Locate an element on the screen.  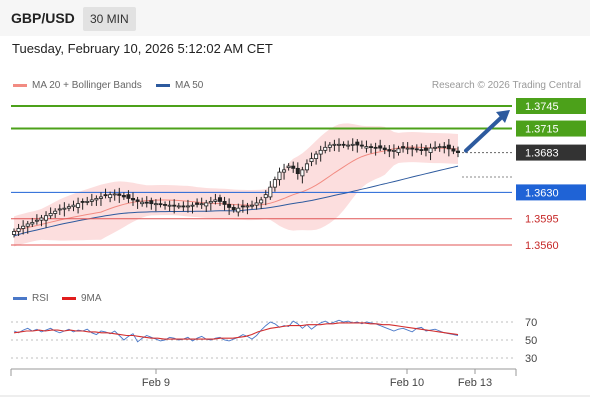
legend-ma9-label: 9MA is located at coordinates (91, 298).